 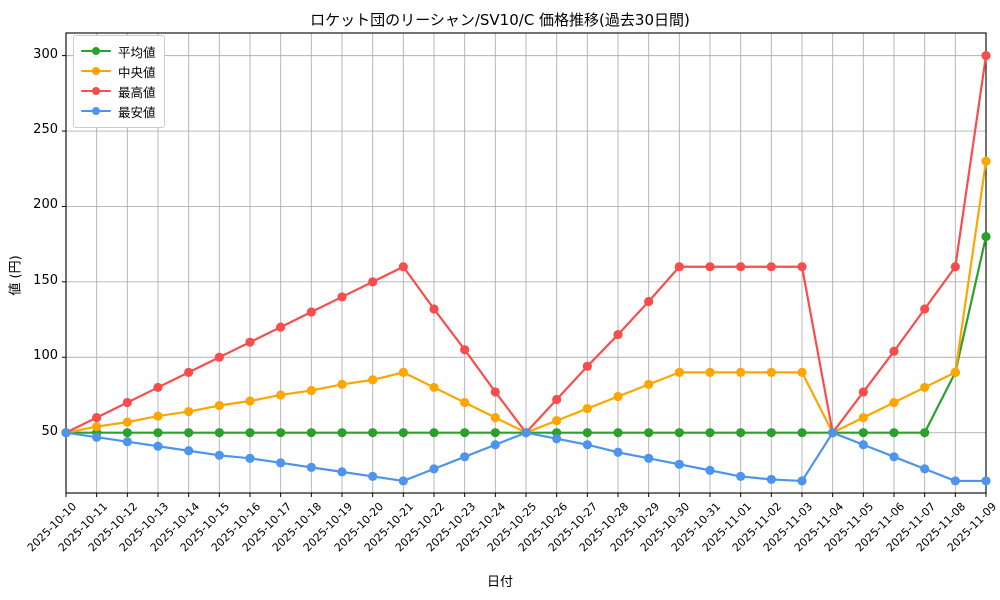 I want to click on chart-legend: 平均値中央値最高値最安値, so click(x=119, y=81).